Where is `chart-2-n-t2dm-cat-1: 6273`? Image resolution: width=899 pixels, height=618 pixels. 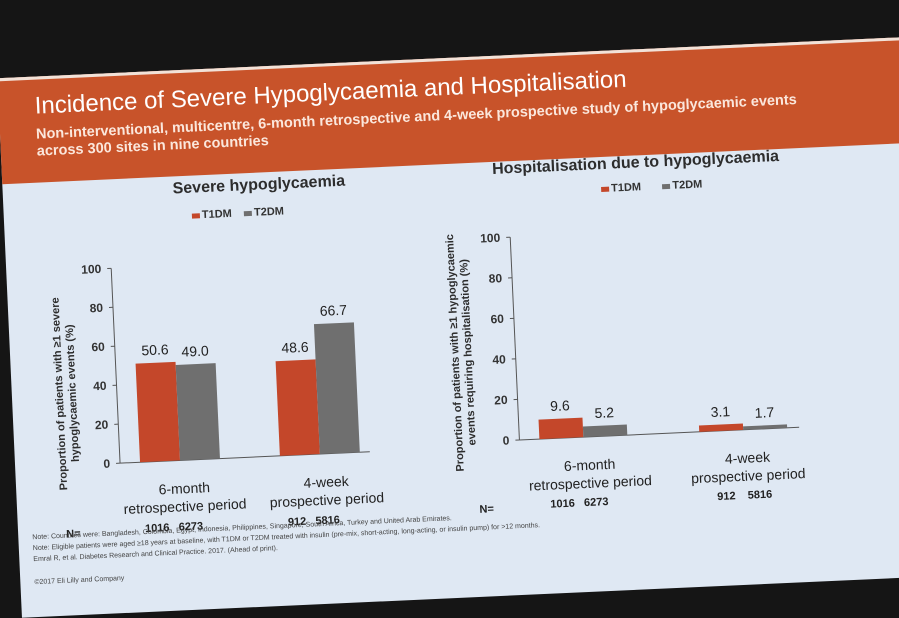 chart-2-n-t2dm-cat-1: 6273 is located at coordinates (596, 502).